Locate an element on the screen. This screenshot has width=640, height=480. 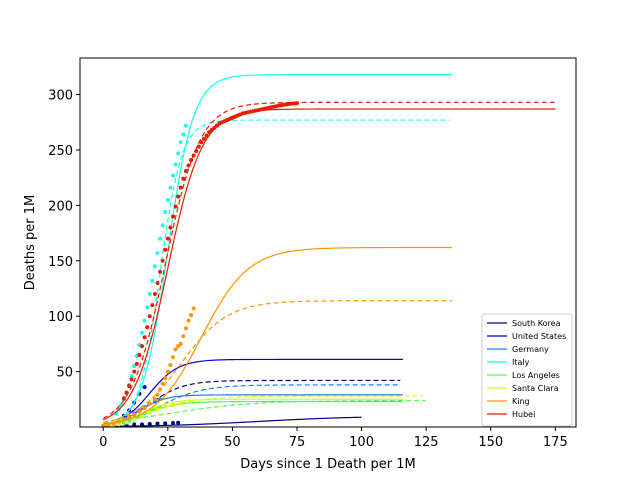
legend-label-germany: Germany is located at coordinates (530, 349).